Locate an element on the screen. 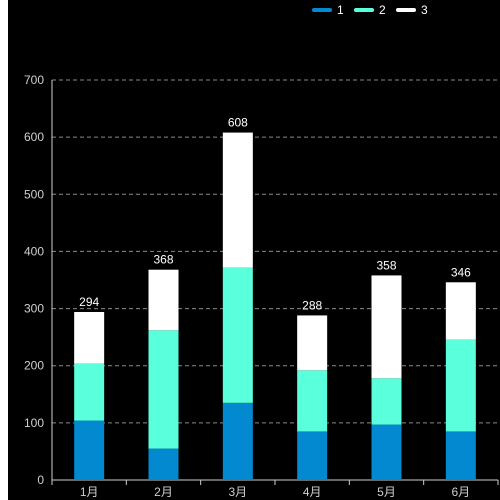 This screenshot has width=500, height=500. x-tick-label: 2月 is located at coordinates (163, 492).